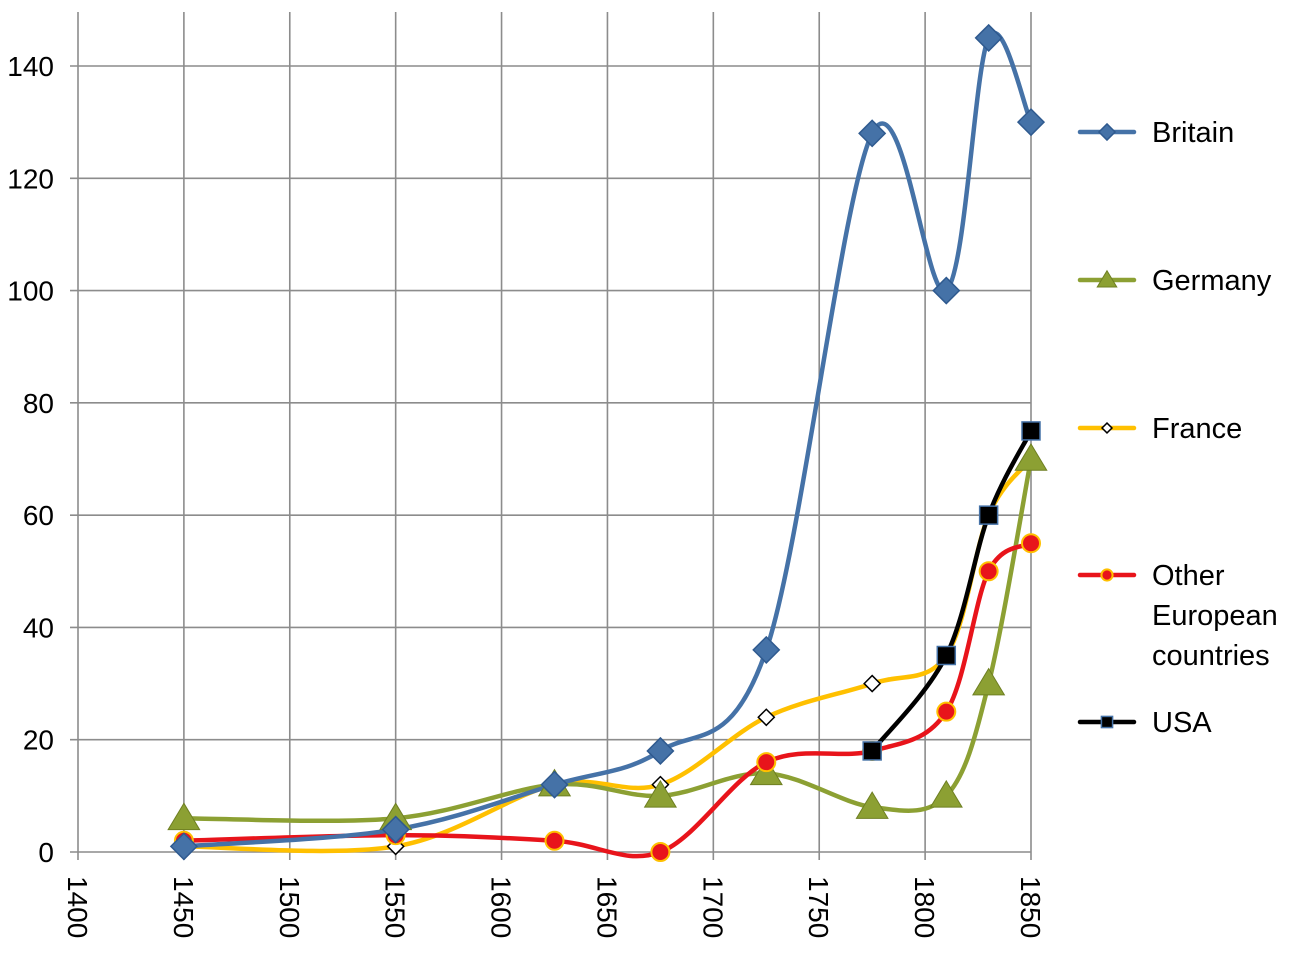  I want to click on legend-item-usa: USA, so click(1144, 723).